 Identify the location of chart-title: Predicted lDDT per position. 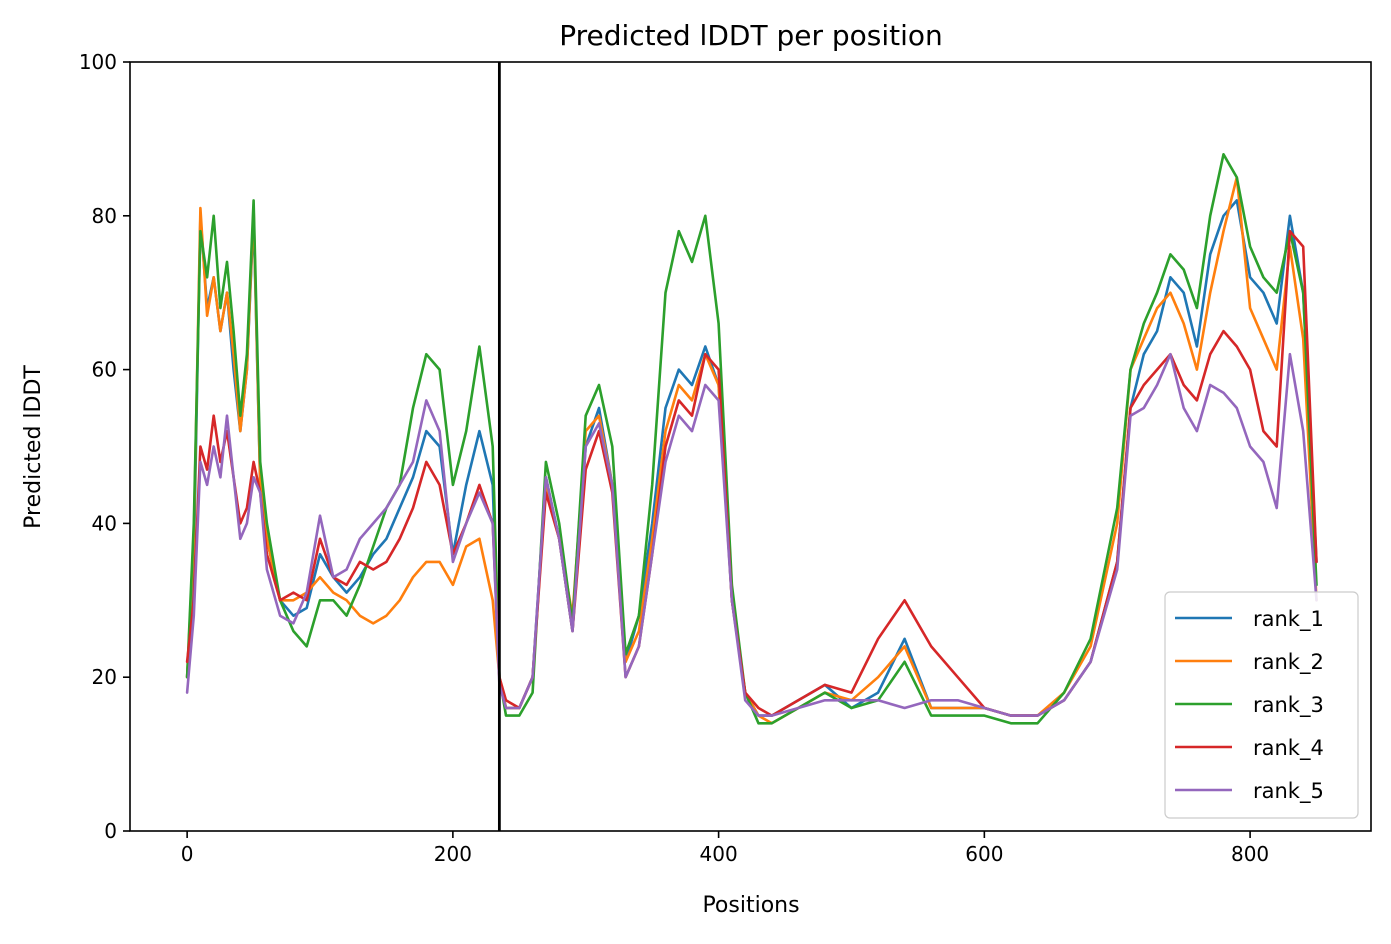
(751, 35).